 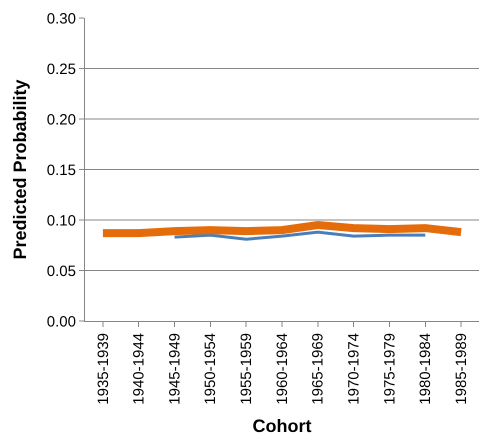 I want to click on y-tick-label: 0.15, so click(x=61, y=170).